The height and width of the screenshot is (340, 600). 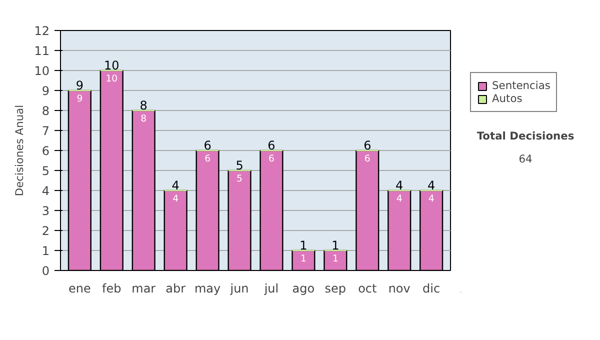 What do you see at coordinates (239, 179) in the screenshot?
I see `data-label: 5` at bounding box center [239, 179].